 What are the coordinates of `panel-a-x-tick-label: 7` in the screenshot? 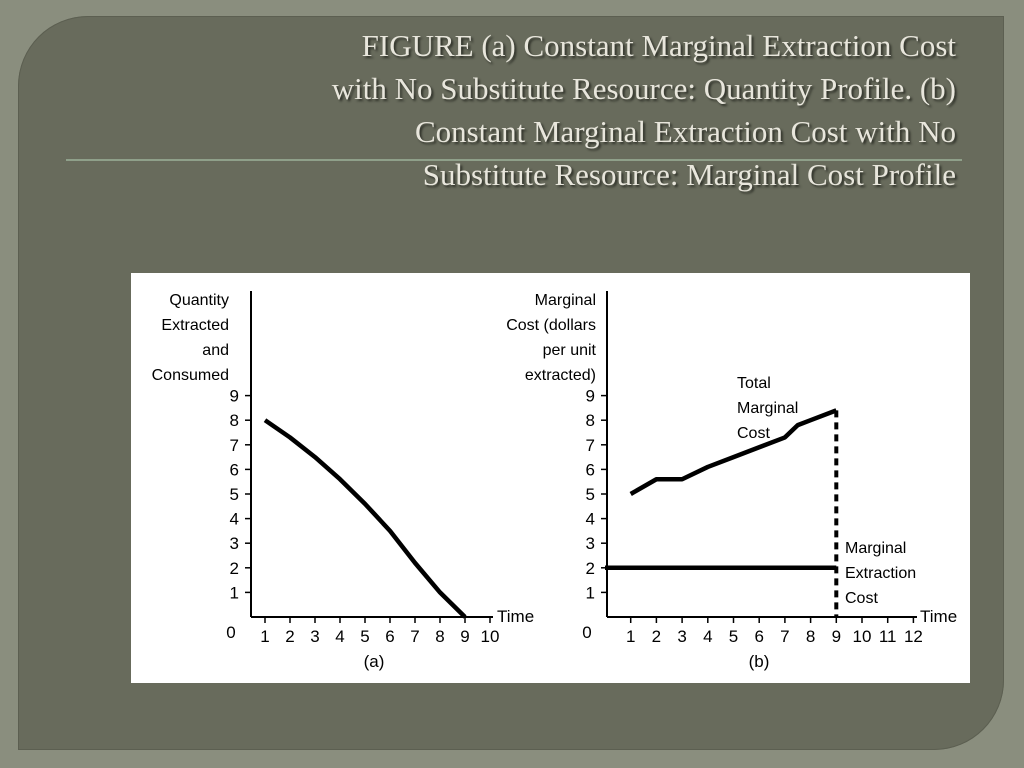 It's located at (414, 636).